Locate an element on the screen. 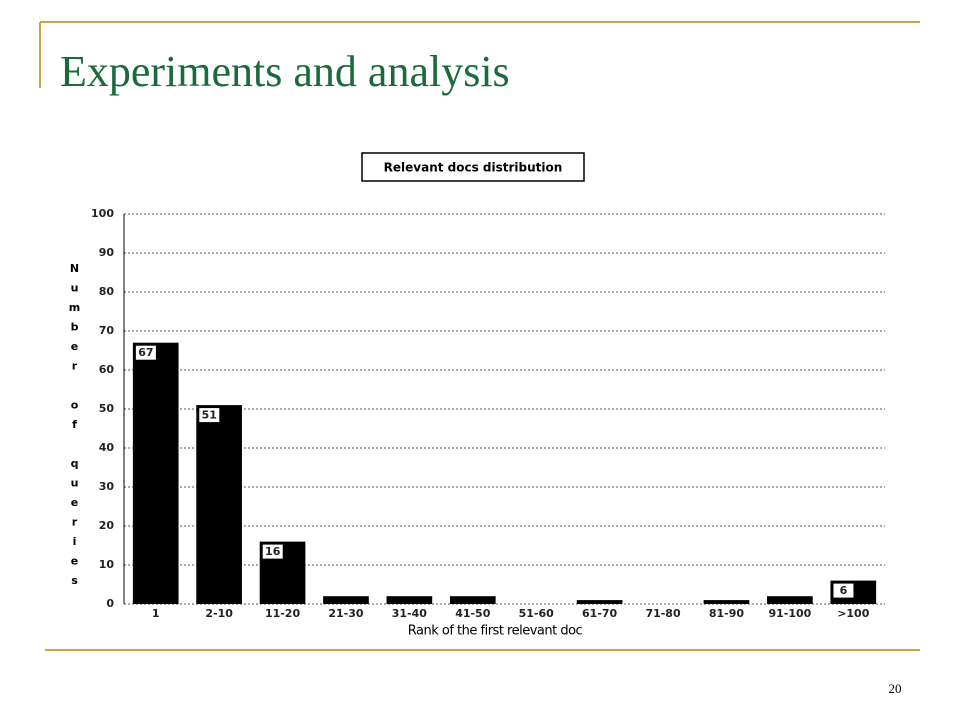 This screenshot has height=720, width=960. y-tick-label: 30 is located at coordinates (107, 486).